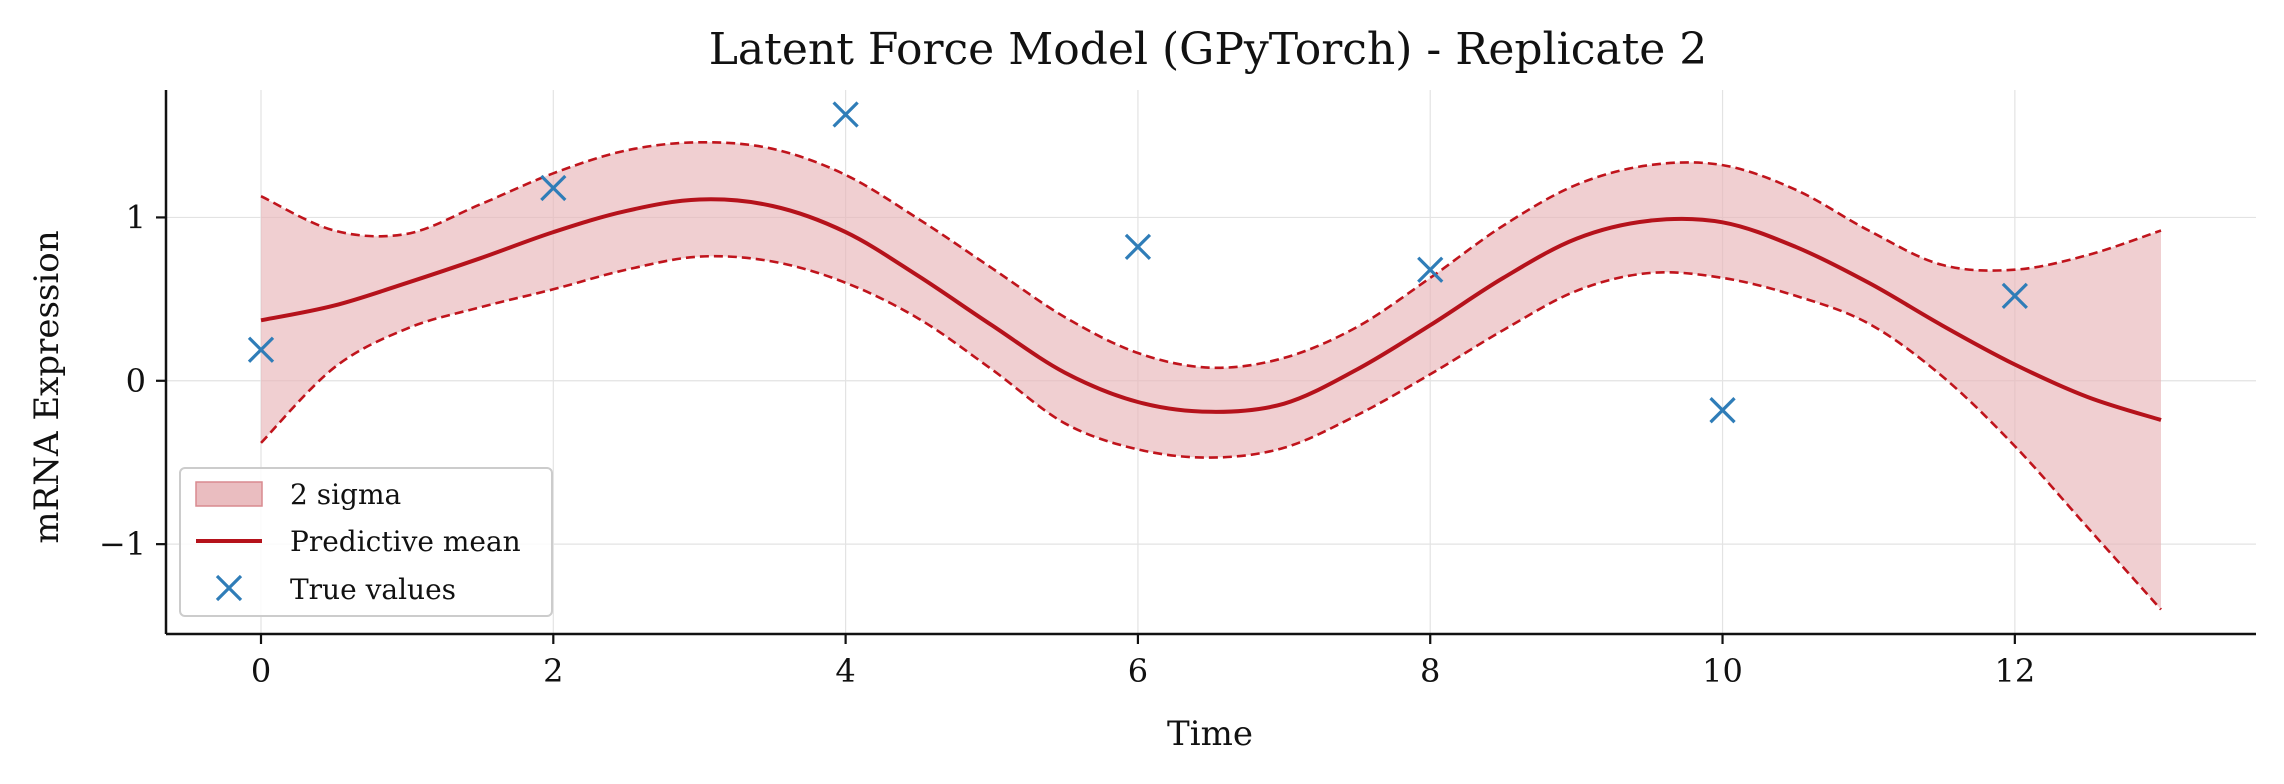 The width and height of the screenshot is (2284, 784). Describe the element at coordinates (136, 217) in the screenshot. I see `y-tick-label: 1` at that location.